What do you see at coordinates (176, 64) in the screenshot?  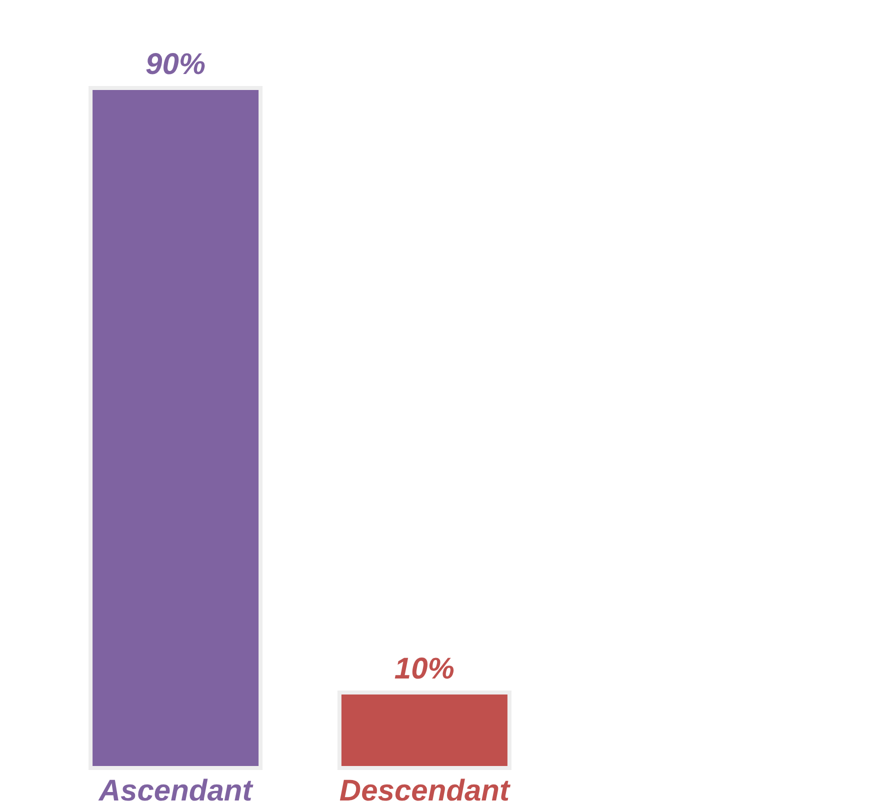 I see `data-label: 90%` at bounding box center [176, 64].